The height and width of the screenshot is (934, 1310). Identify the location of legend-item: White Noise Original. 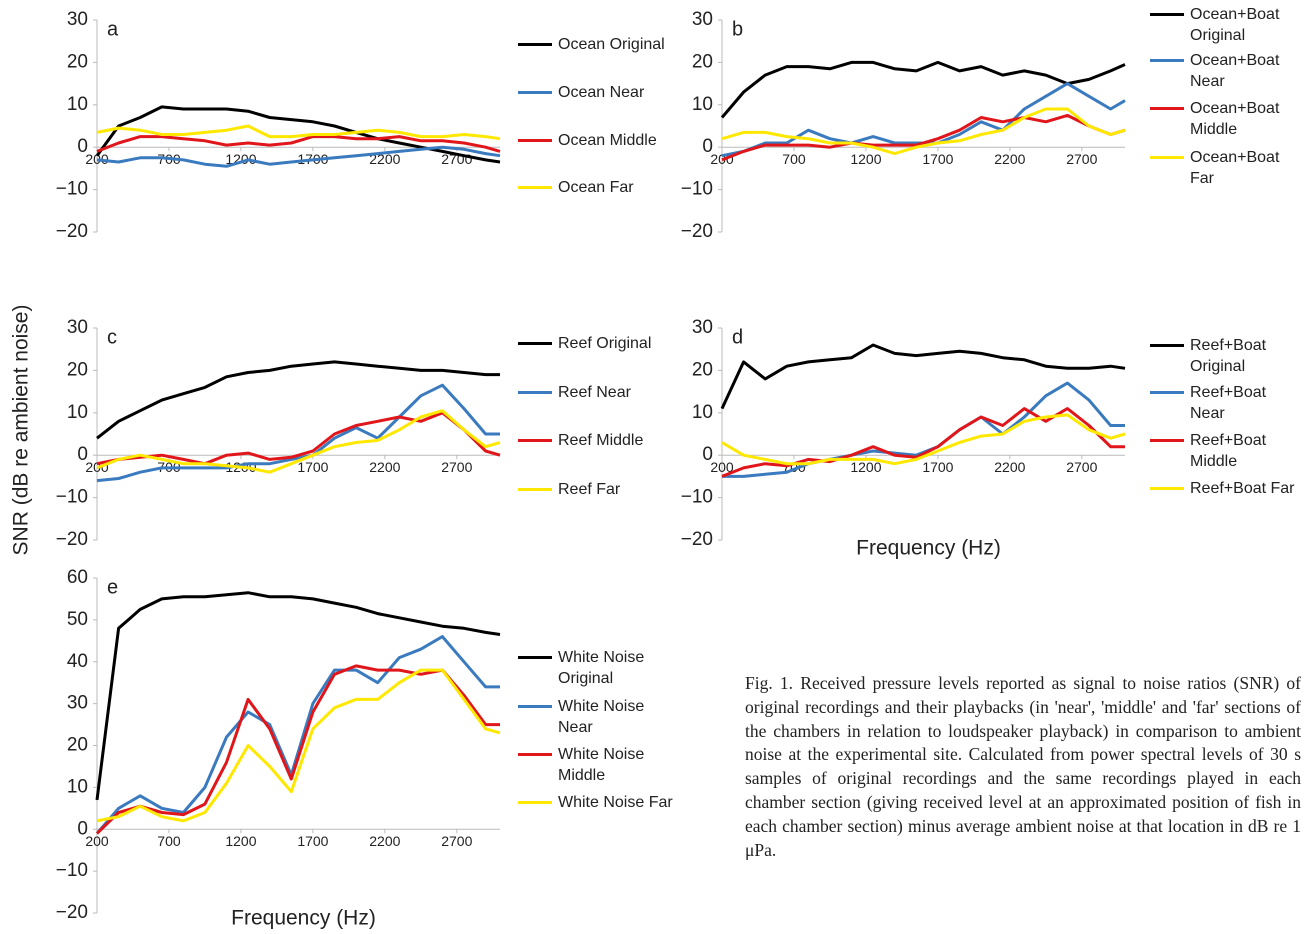
(595, 668).